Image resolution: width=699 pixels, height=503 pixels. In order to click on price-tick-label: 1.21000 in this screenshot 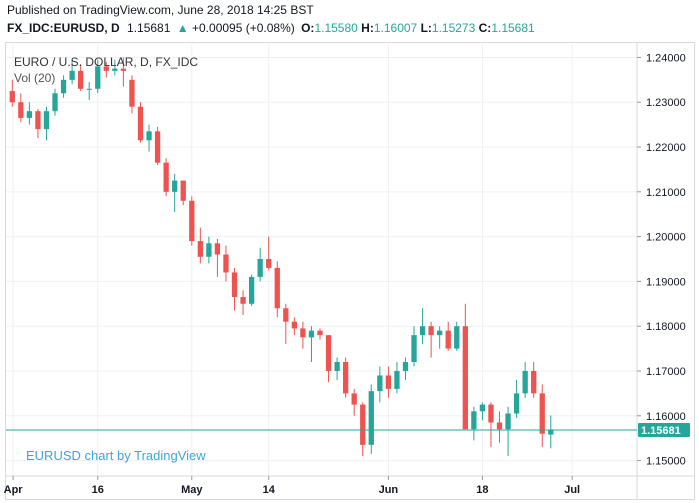, I will do `click(666, 193)`.